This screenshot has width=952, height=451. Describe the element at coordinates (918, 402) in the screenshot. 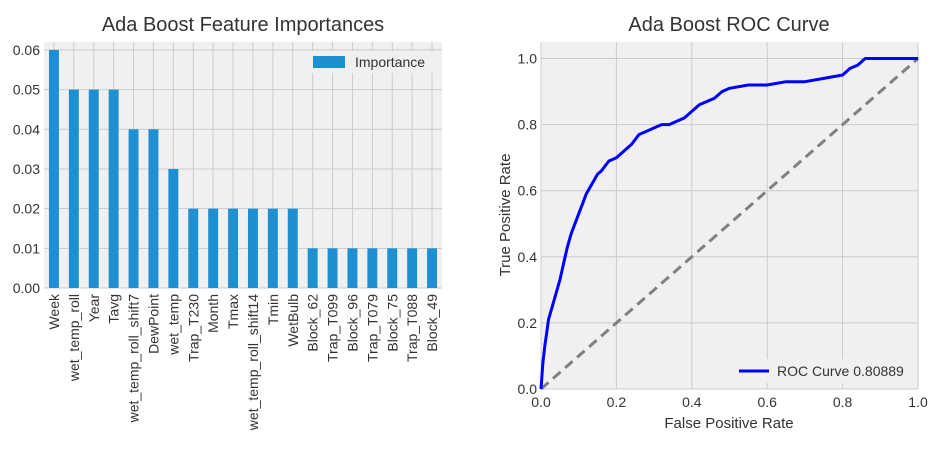

I see `right-x-tick-label: 1.0` at that location.